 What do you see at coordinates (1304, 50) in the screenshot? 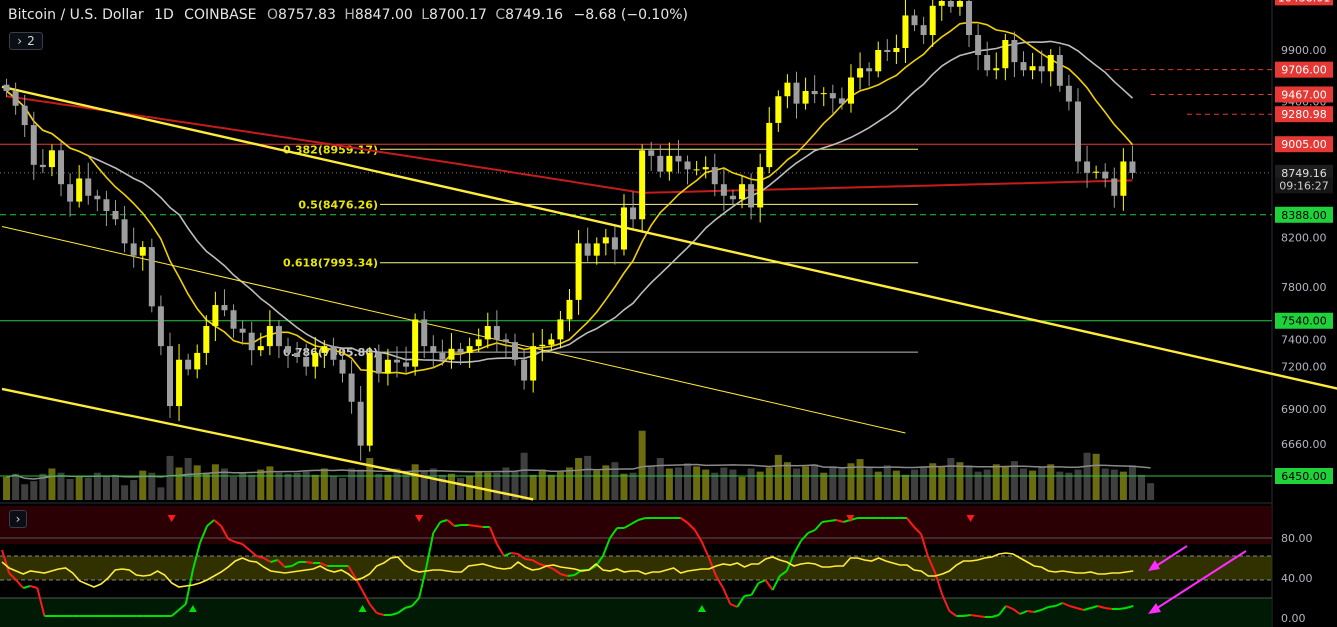
I see `price-tick-label: 9900.00` at bounding box center [1304, 50].